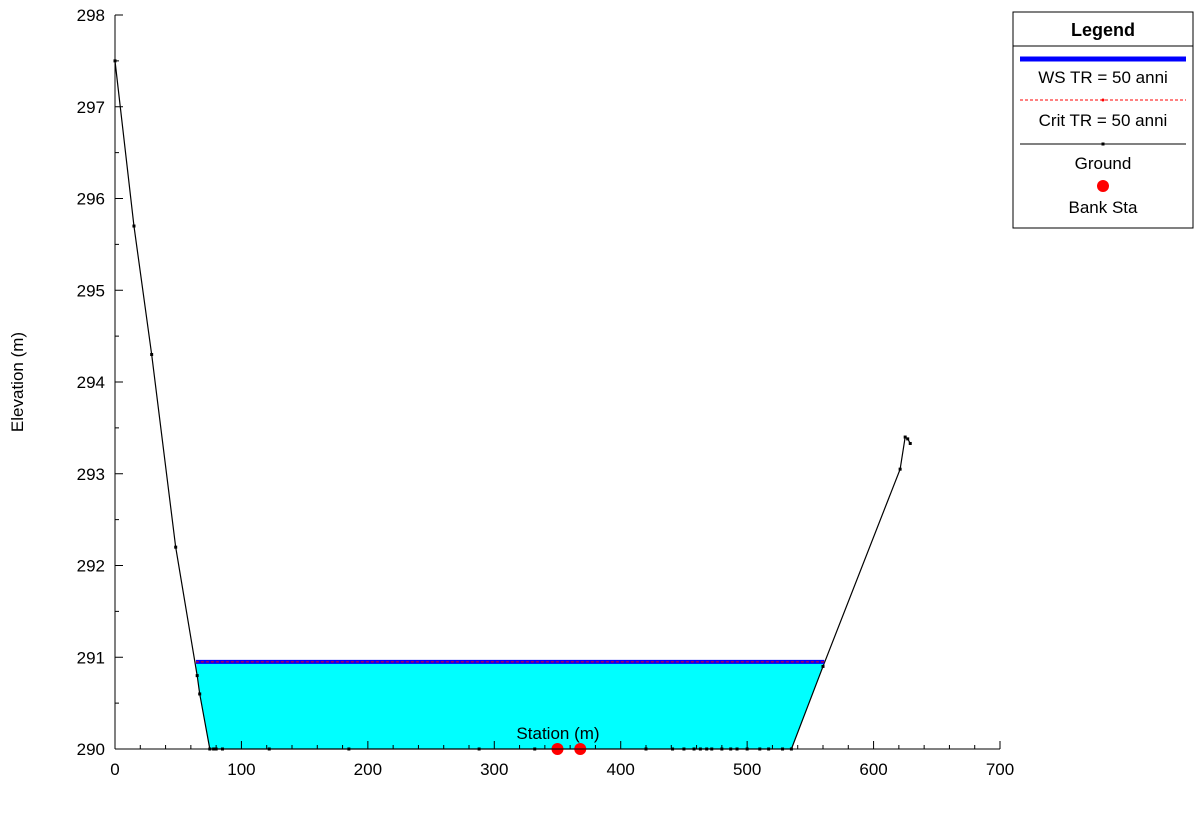 The image size is (1197, 840). Describe the element at coordinates (621, 769) in the screenshot. I see `x-tick-label: 400` at that location.